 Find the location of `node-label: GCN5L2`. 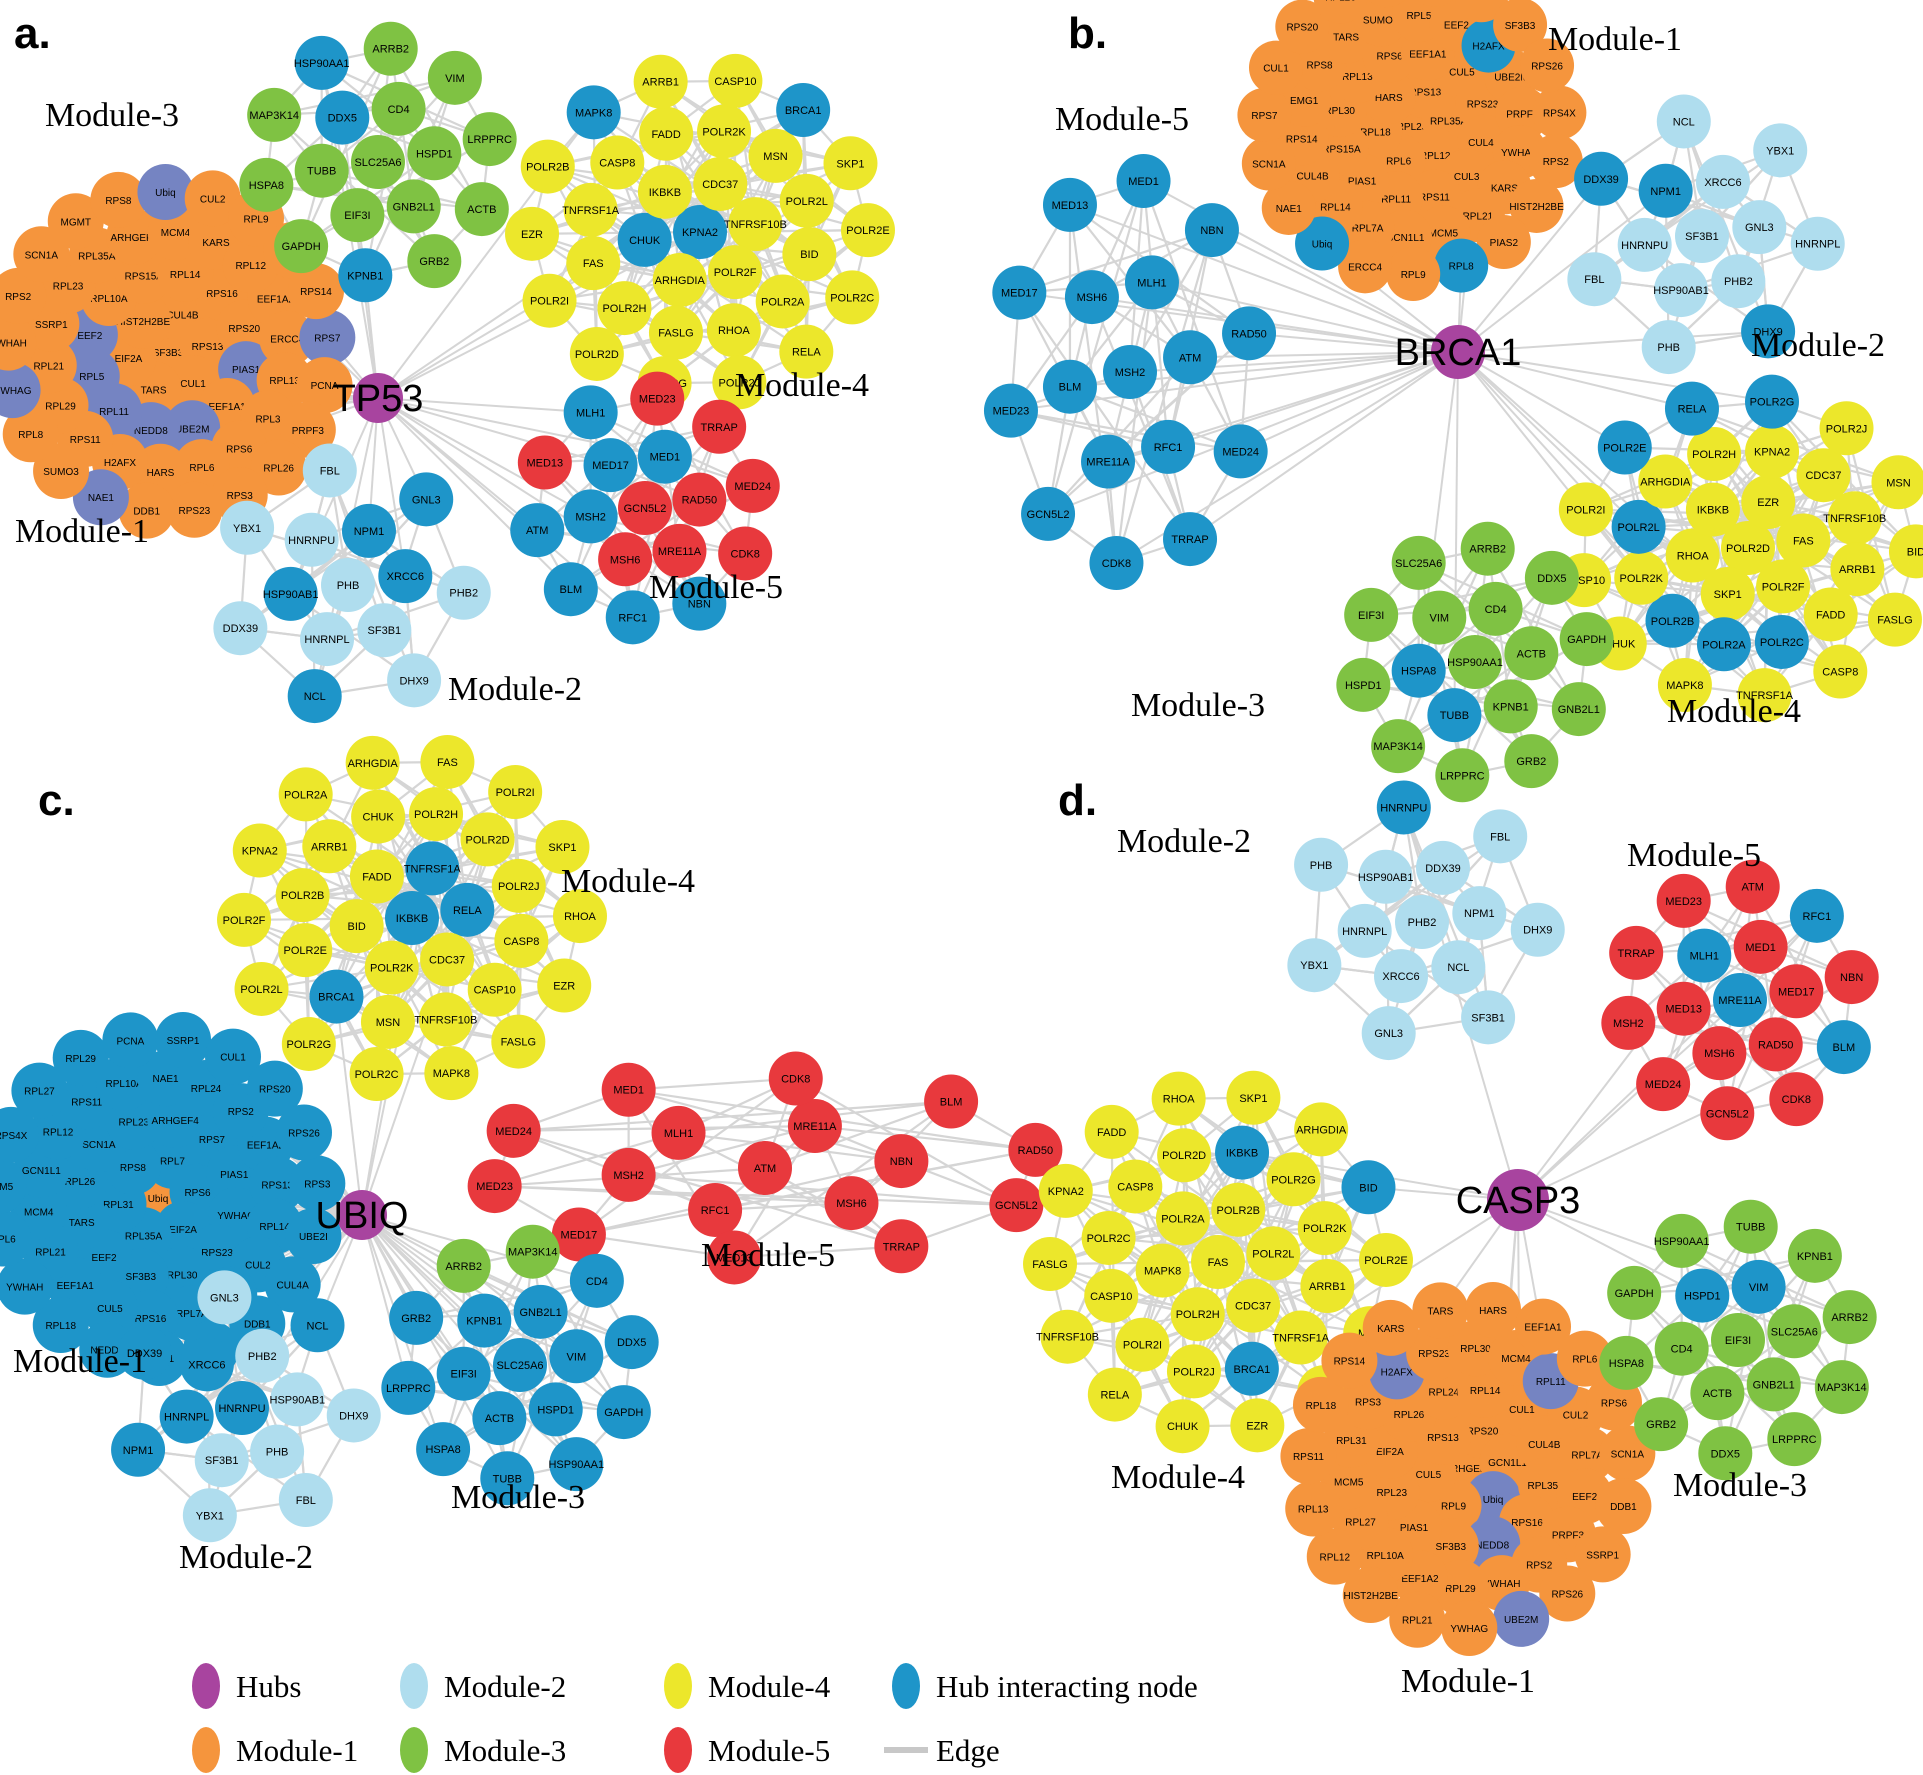

node-label: GCN5L2 is located at coordinates (1048, 515).